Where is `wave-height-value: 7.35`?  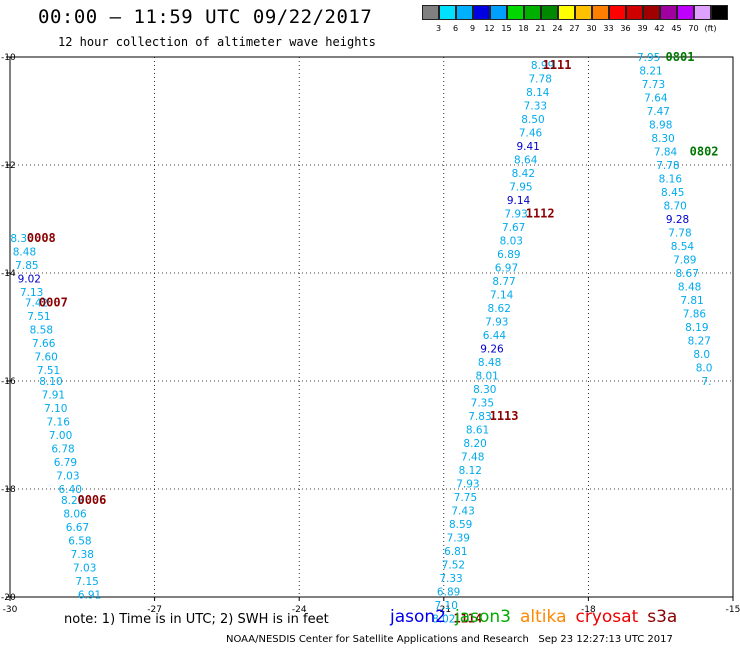 wave-height-value: 7.35 is located at coordinates (482, 404).